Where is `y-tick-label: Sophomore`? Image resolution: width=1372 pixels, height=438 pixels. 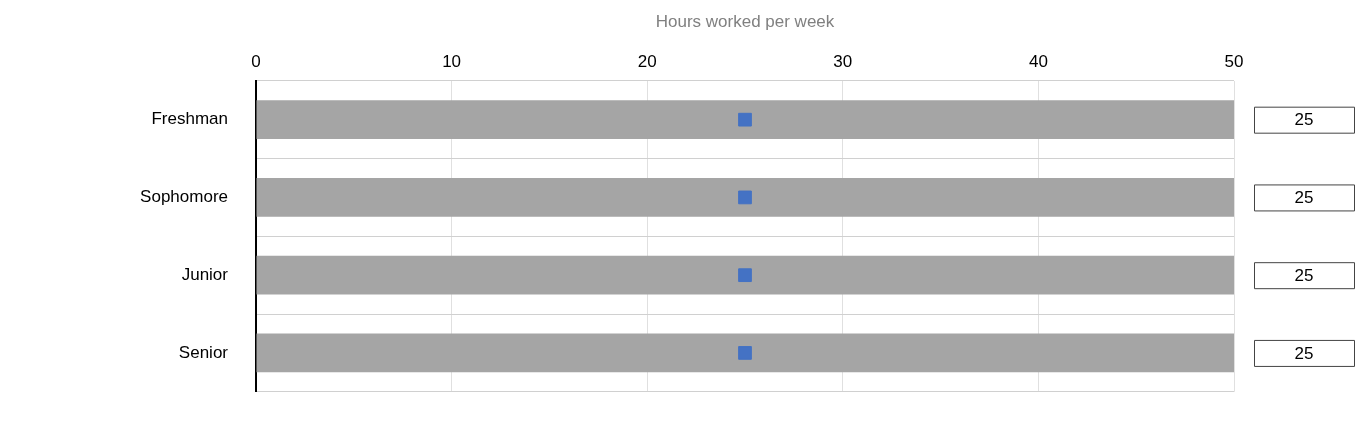 y-tick-label: Sophomore is located at coordinates (184, 197).